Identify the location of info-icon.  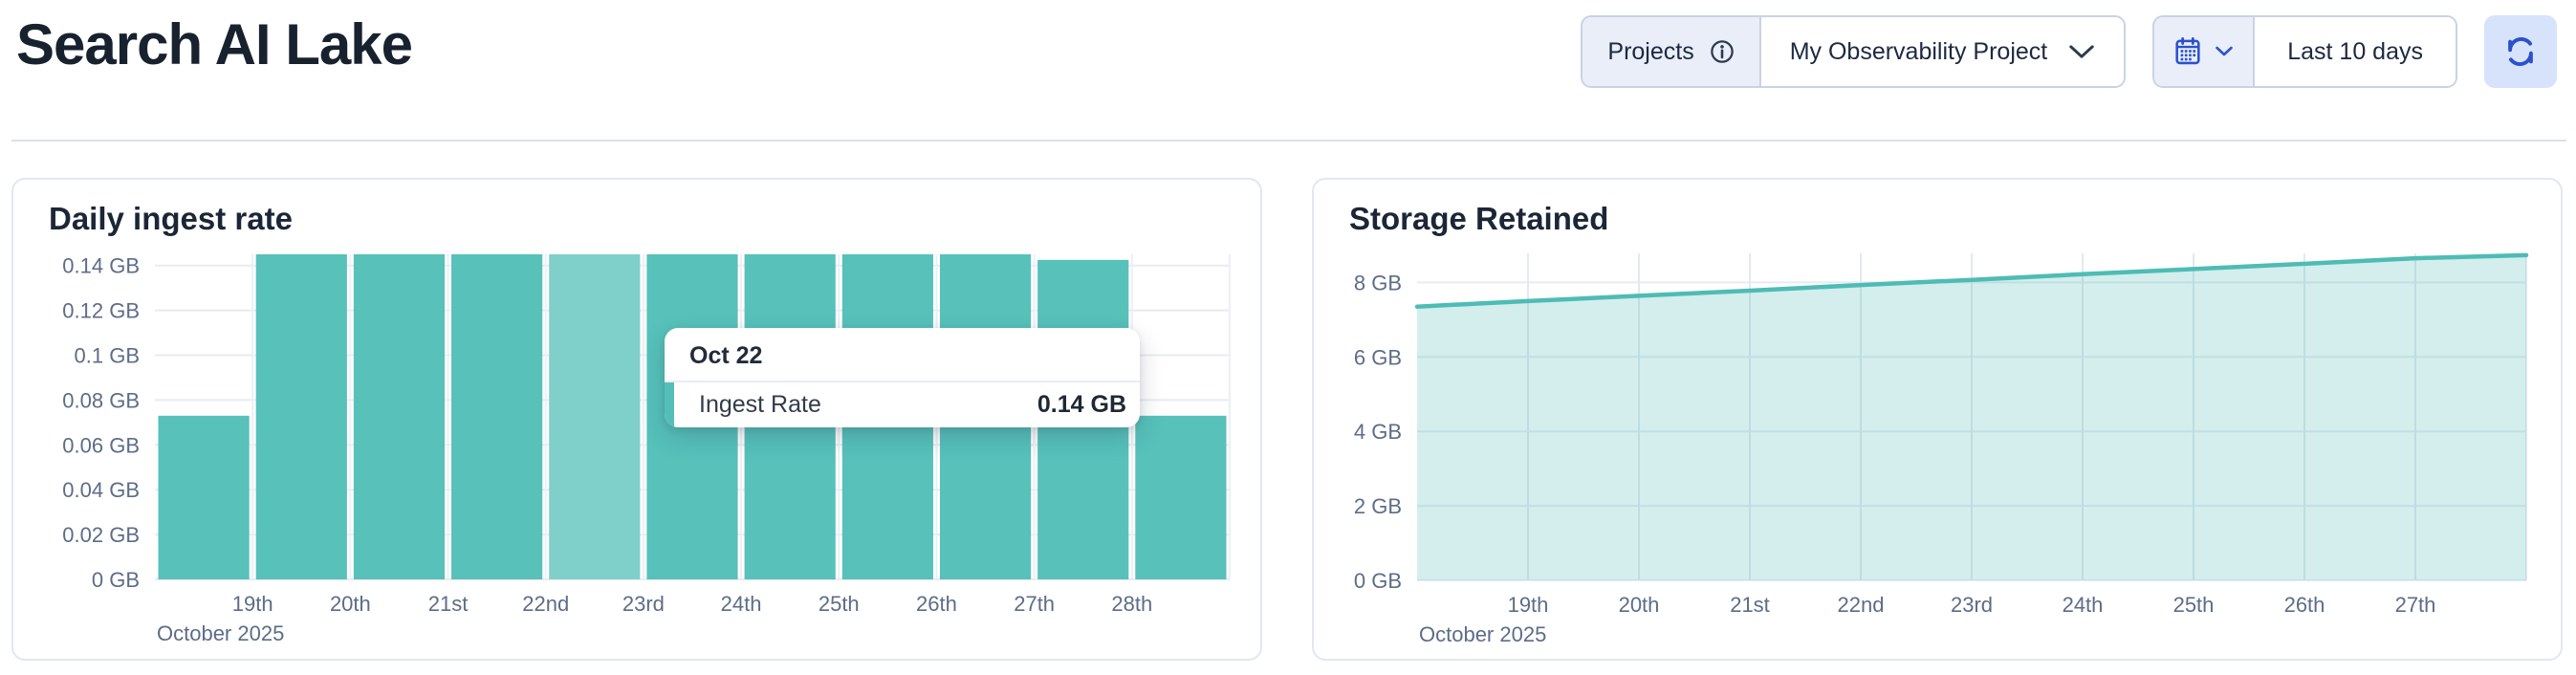
(1722, 51).